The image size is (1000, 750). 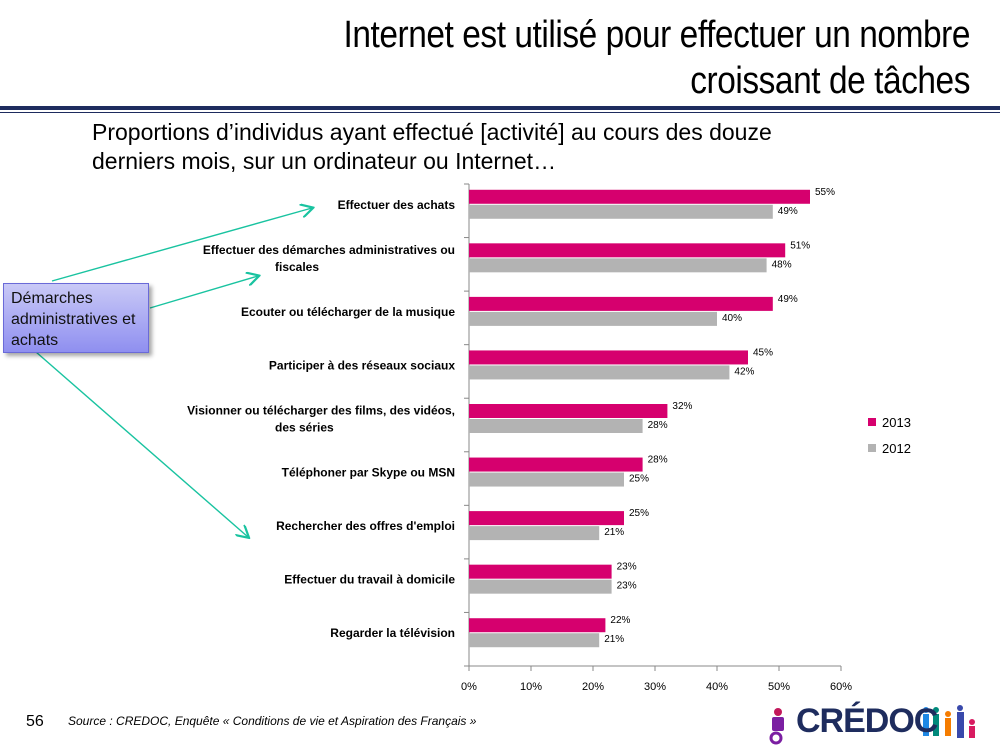 I want to click on logo-figures-icon, so click(x=872, y=725).